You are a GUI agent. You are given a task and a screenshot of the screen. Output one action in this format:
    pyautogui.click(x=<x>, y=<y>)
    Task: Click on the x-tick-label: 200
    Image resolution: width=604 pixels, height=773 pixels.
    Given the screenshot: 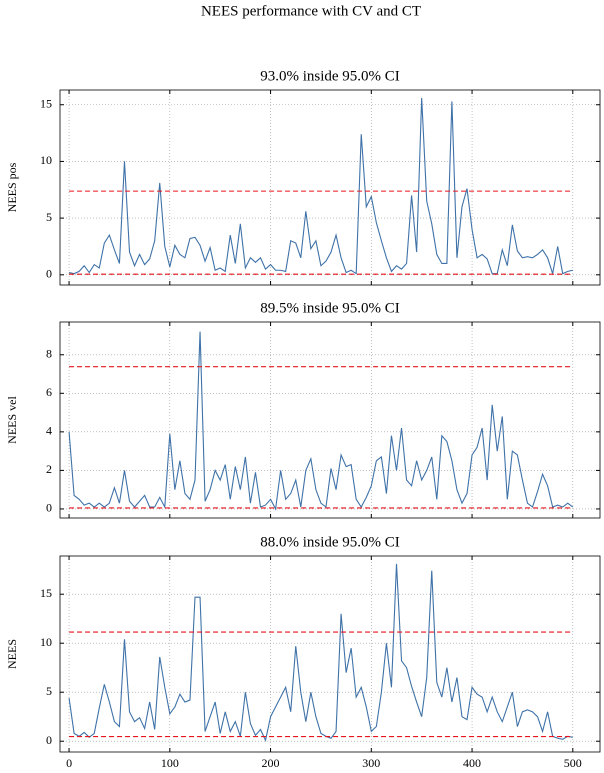 What is the action you would take?
    pyautogui.click(x=271, y=763)
    